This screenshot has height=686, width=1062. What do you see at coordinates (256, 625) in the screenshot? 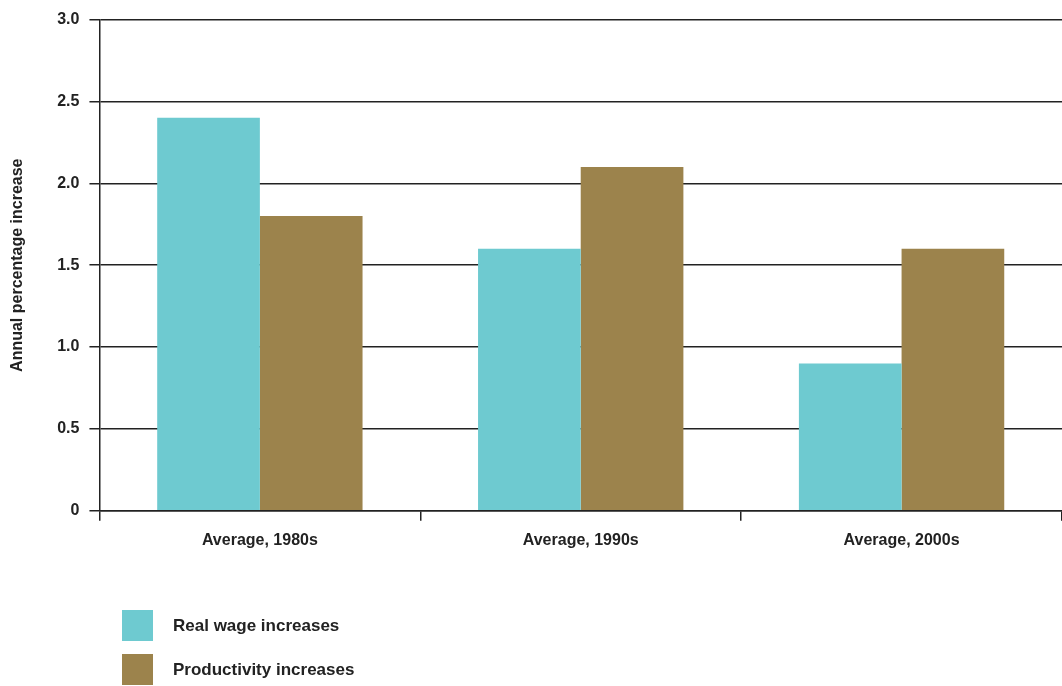
I see `legend-label: Real wage increases` at bounding box center [256, 625].